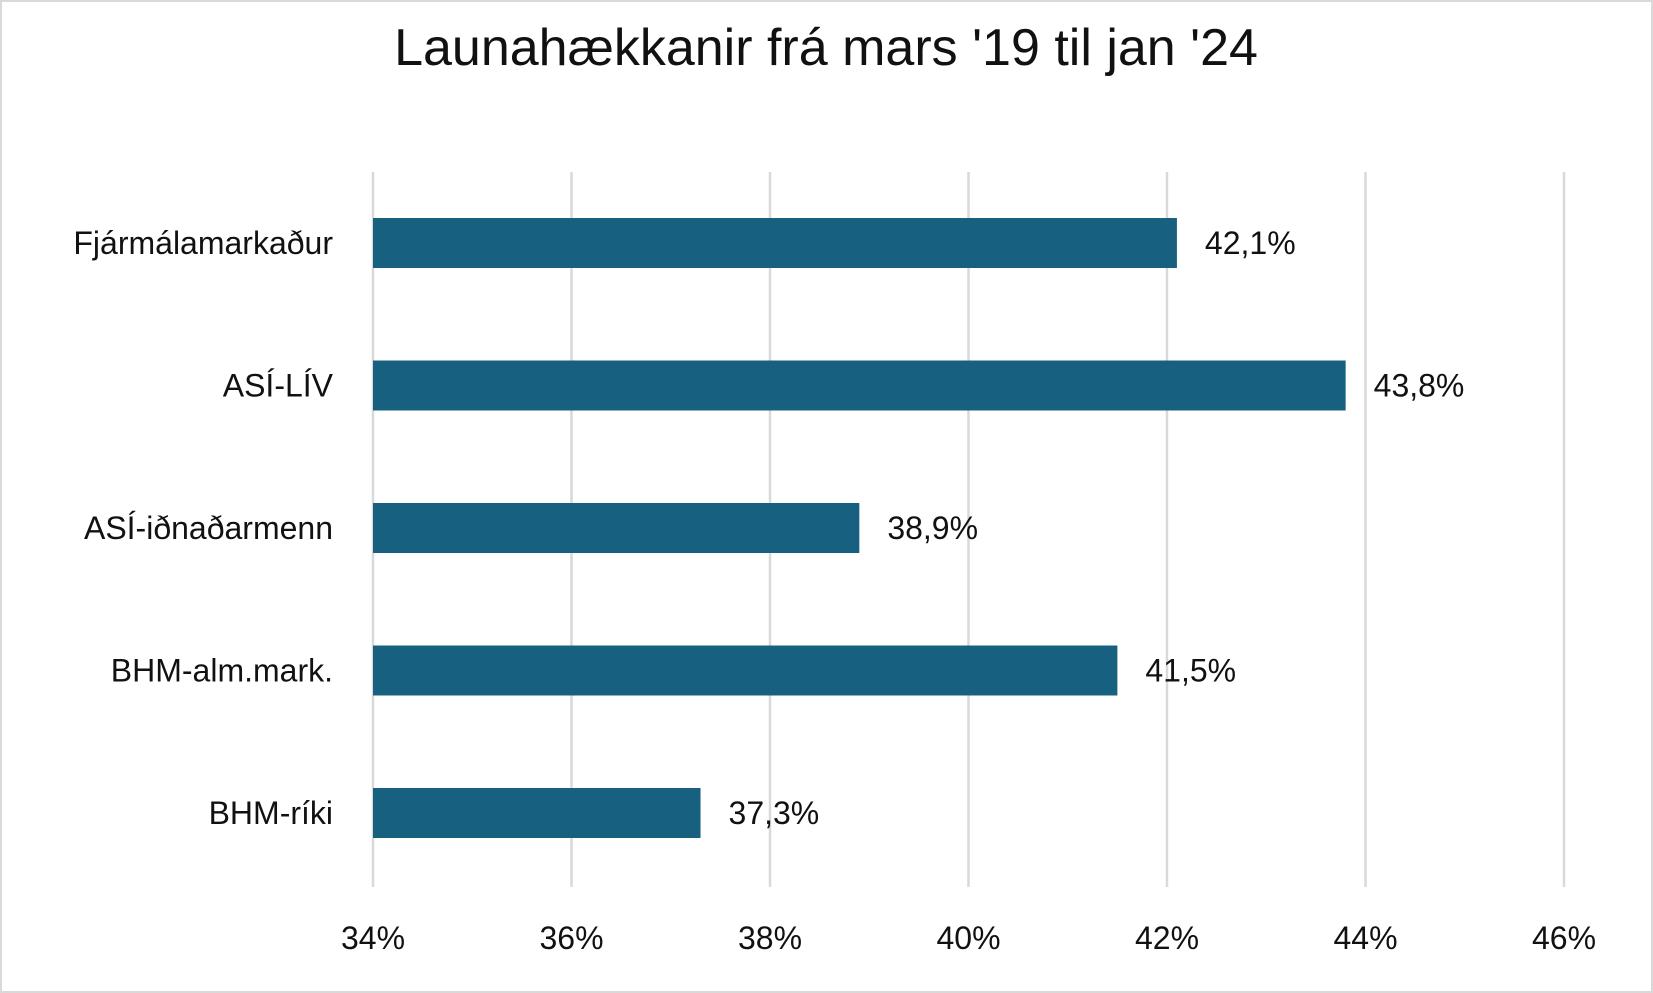 This screenshot has width=1653, height=993. What do you see at coordinates (774, 813) in the screenshot?
I see `data-label: 37,3%` at bounding box center [774, 813].